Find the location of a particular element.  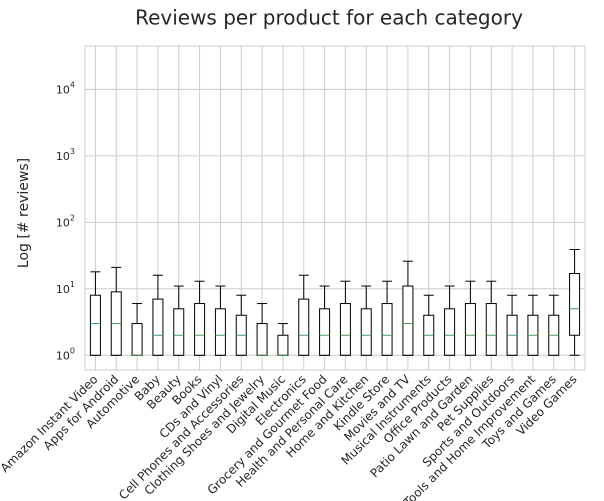

y-tick-label: 10² is located at coordinates (65, 221).